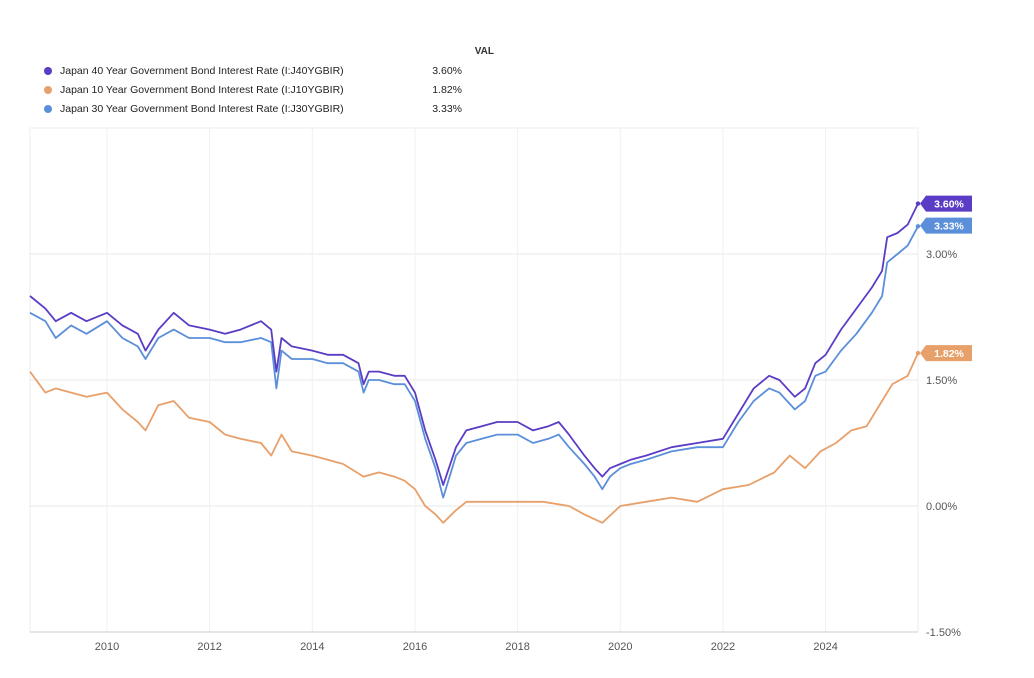 Image resolution: width=1034 pixels, height=678 pixels. Describe the element at coordinates (484, 51) in the screenshot. I see `legend-header: VAL` at that location.